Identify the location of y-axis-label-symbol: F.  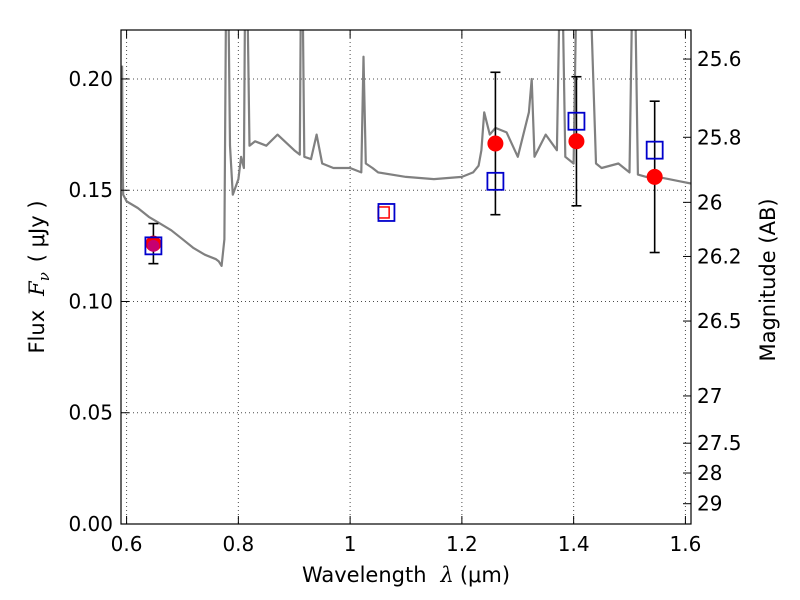
(37, 288).